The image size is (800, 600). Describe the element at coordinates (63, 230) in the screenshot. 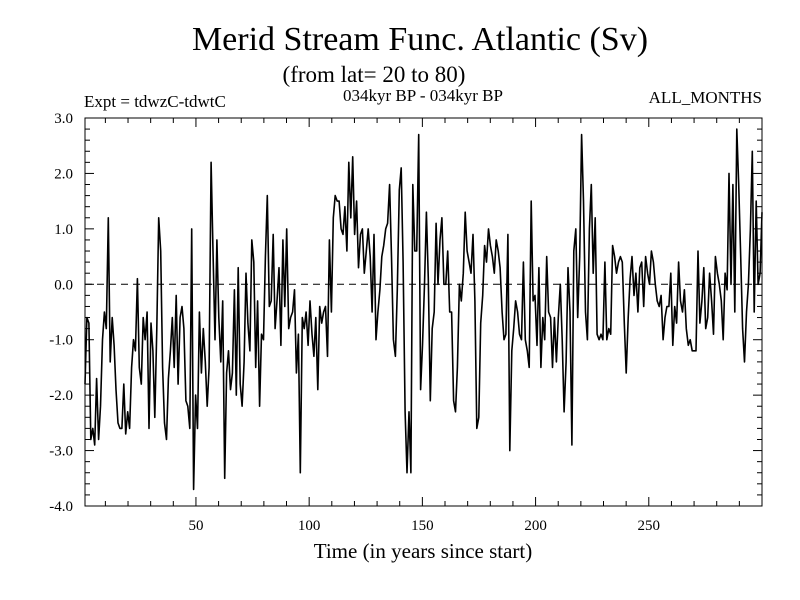

I see `y-tick-label: 1.0` at that location.